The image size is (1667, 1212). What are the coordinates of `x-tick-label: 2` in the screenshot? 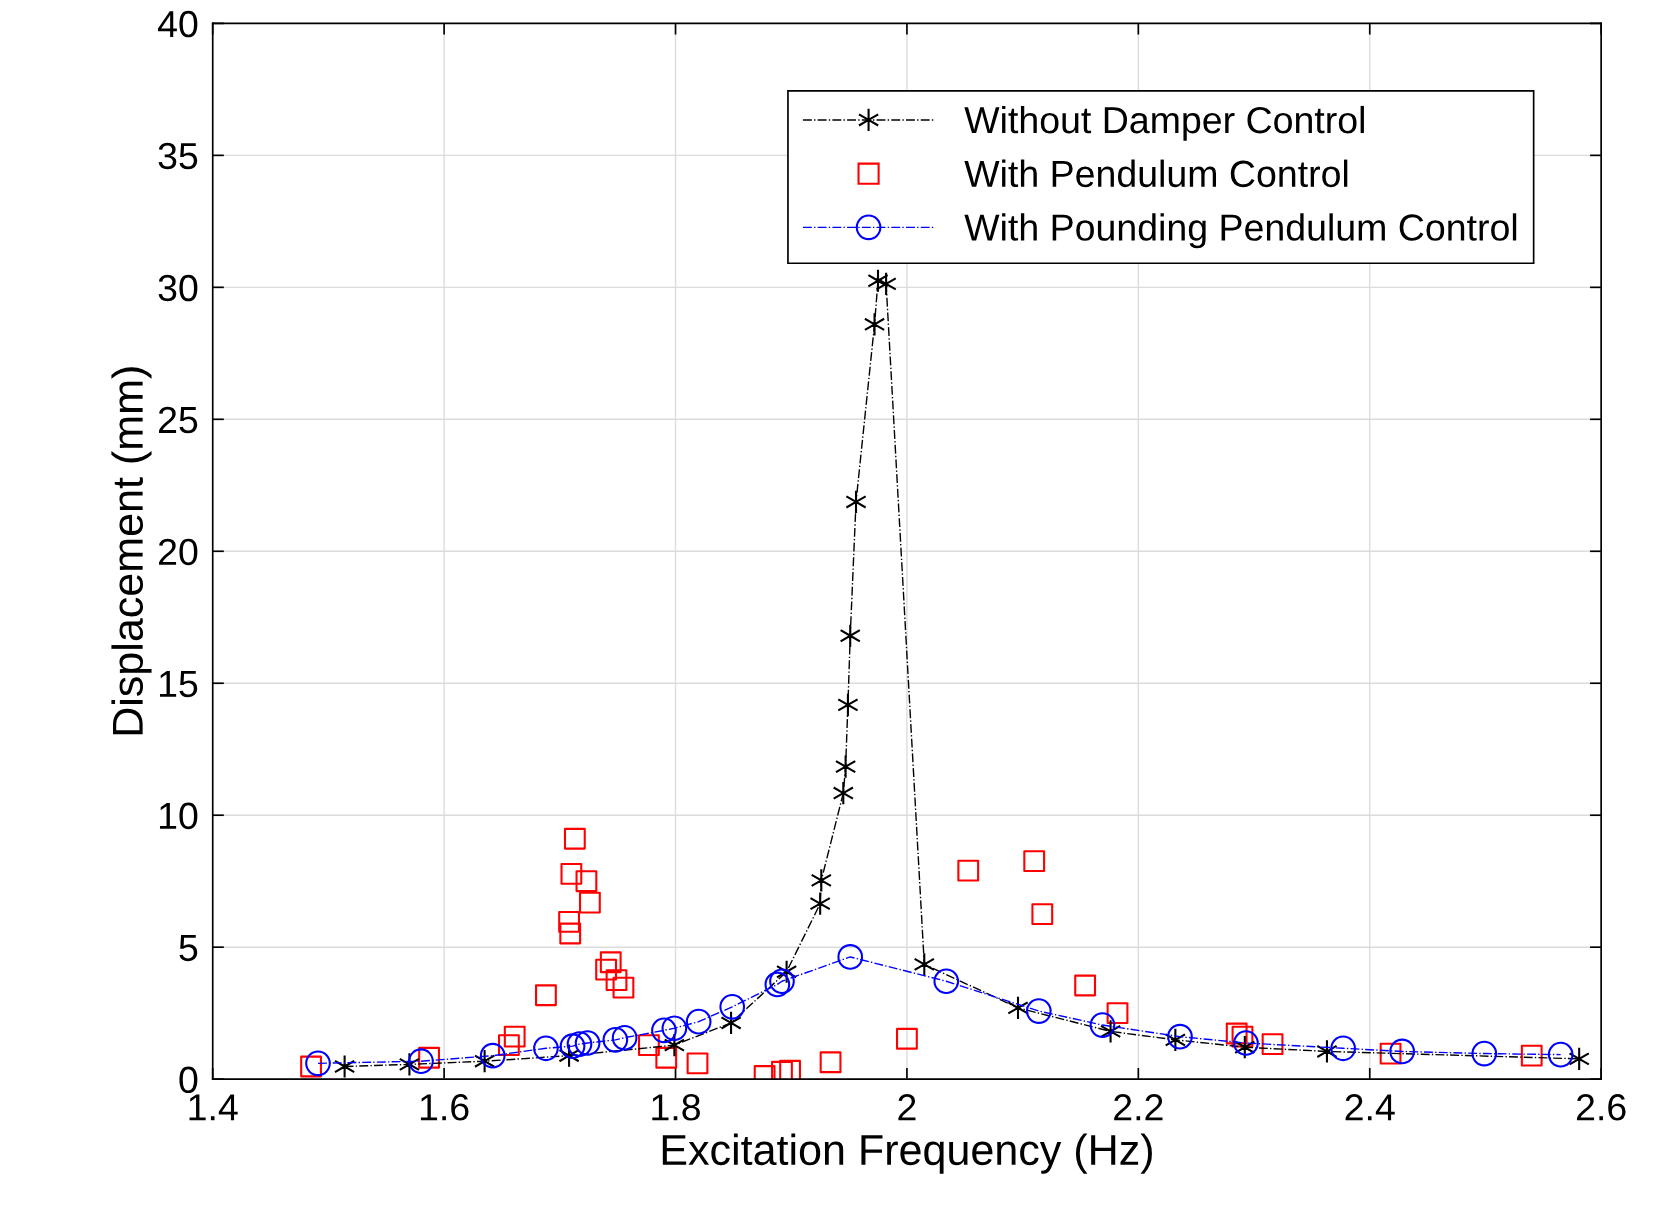 It's located at (907, 1107).